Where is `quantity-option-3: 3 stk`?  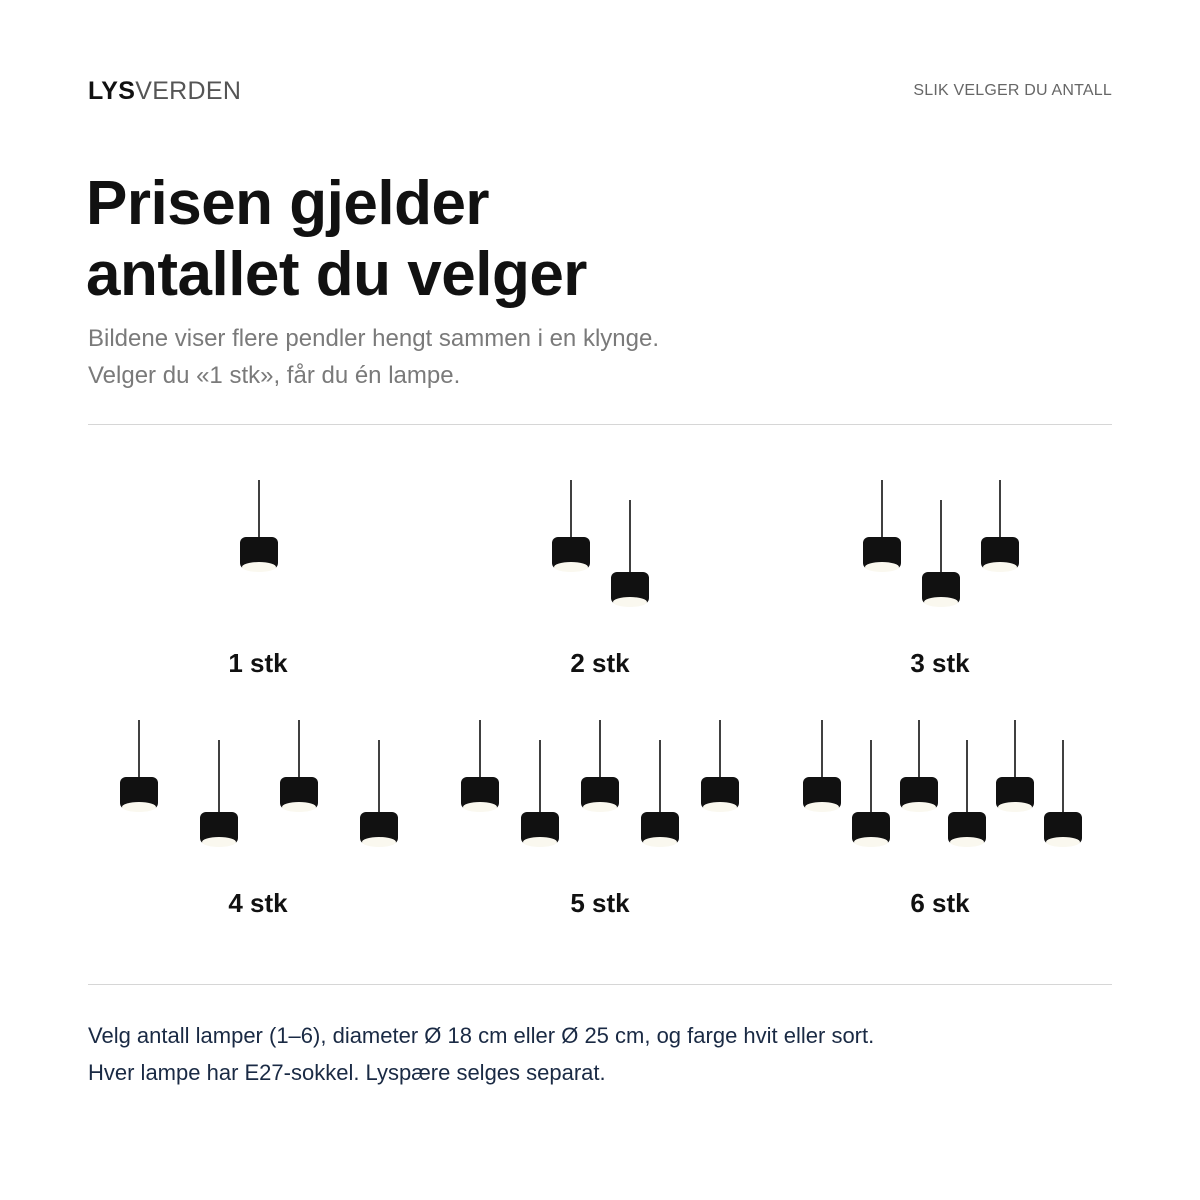
quantity-option-3: 3 stk is located at coordinates (940, 580).